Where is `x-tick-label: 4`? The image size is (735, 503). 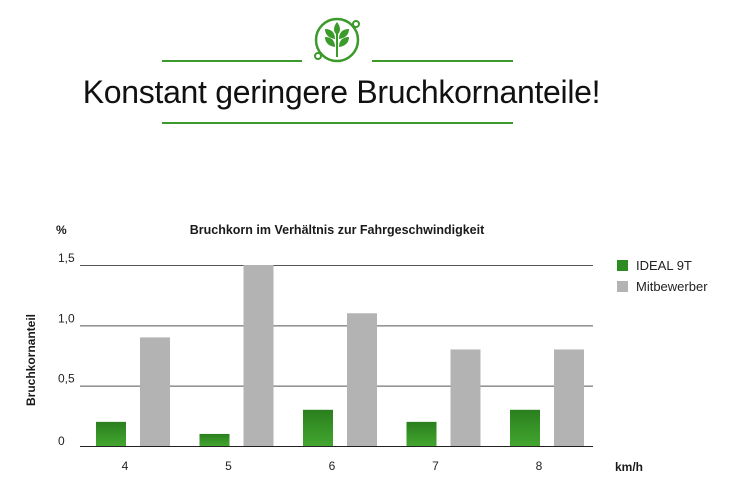
x-tick-label: 4 is located at coordinates (125, 466).